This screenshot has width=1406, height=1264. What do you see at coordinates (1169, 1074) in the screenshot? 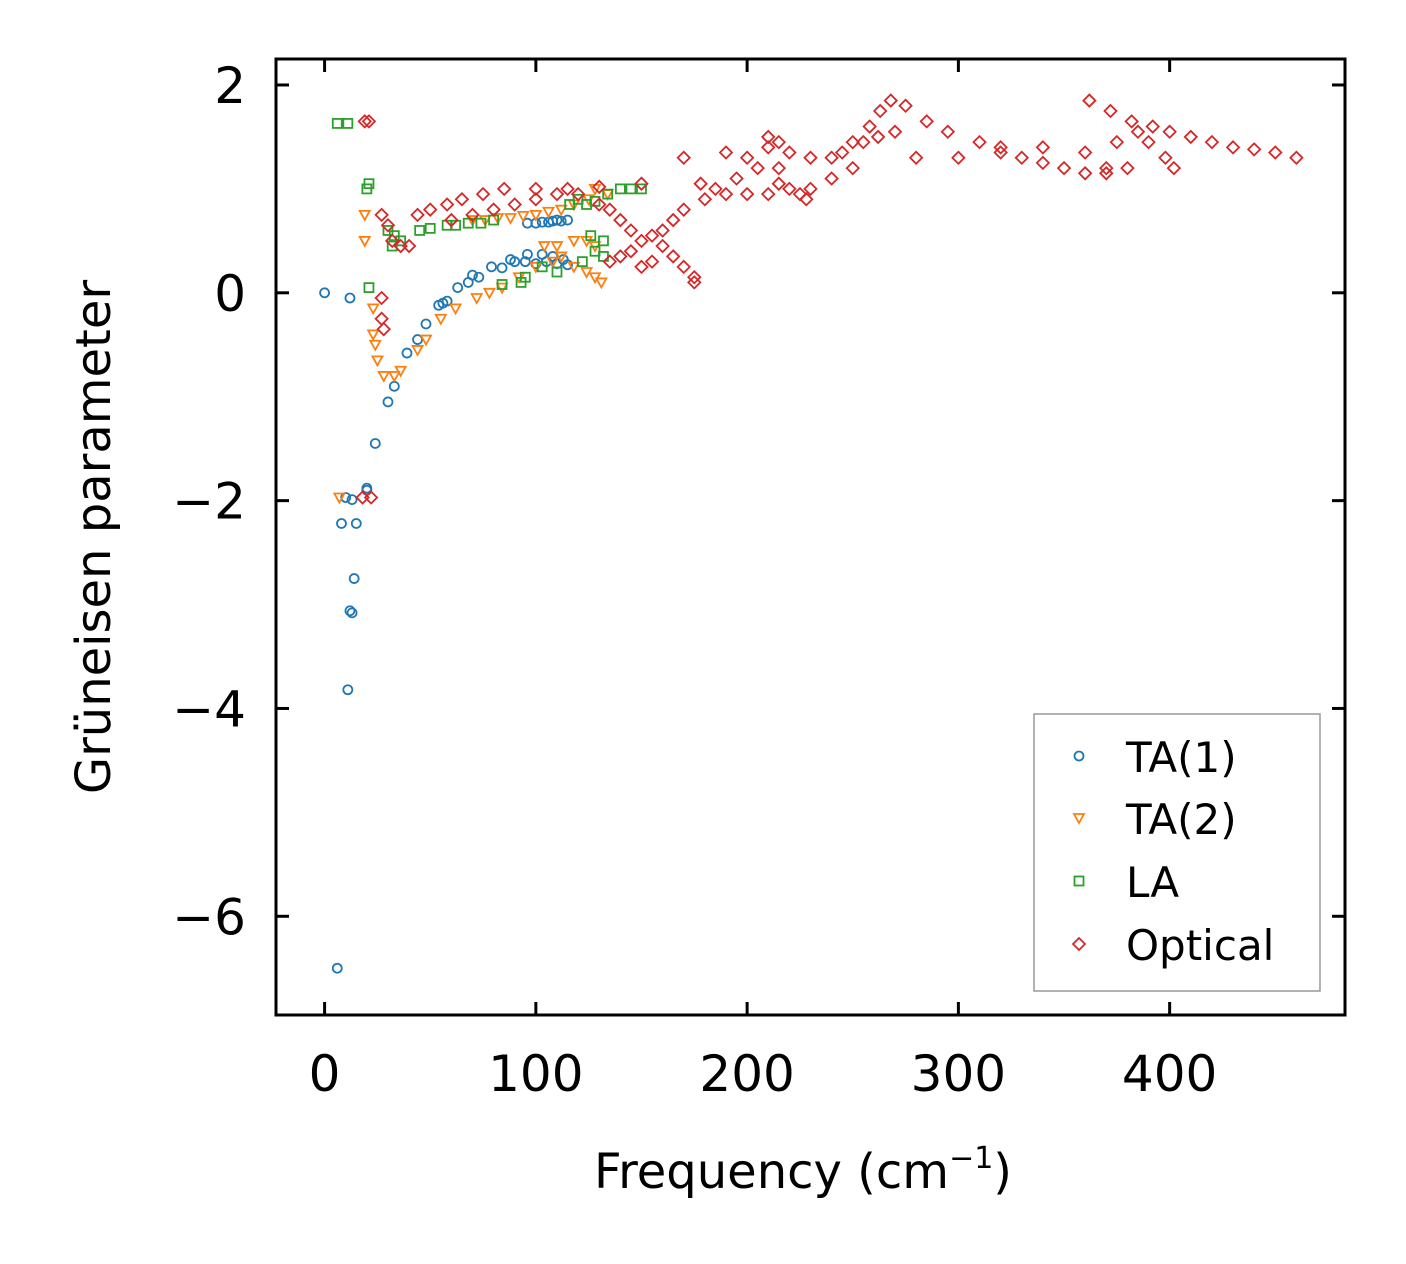
I see `x-tick-label: 400` at bounding box center [1169, 1074].